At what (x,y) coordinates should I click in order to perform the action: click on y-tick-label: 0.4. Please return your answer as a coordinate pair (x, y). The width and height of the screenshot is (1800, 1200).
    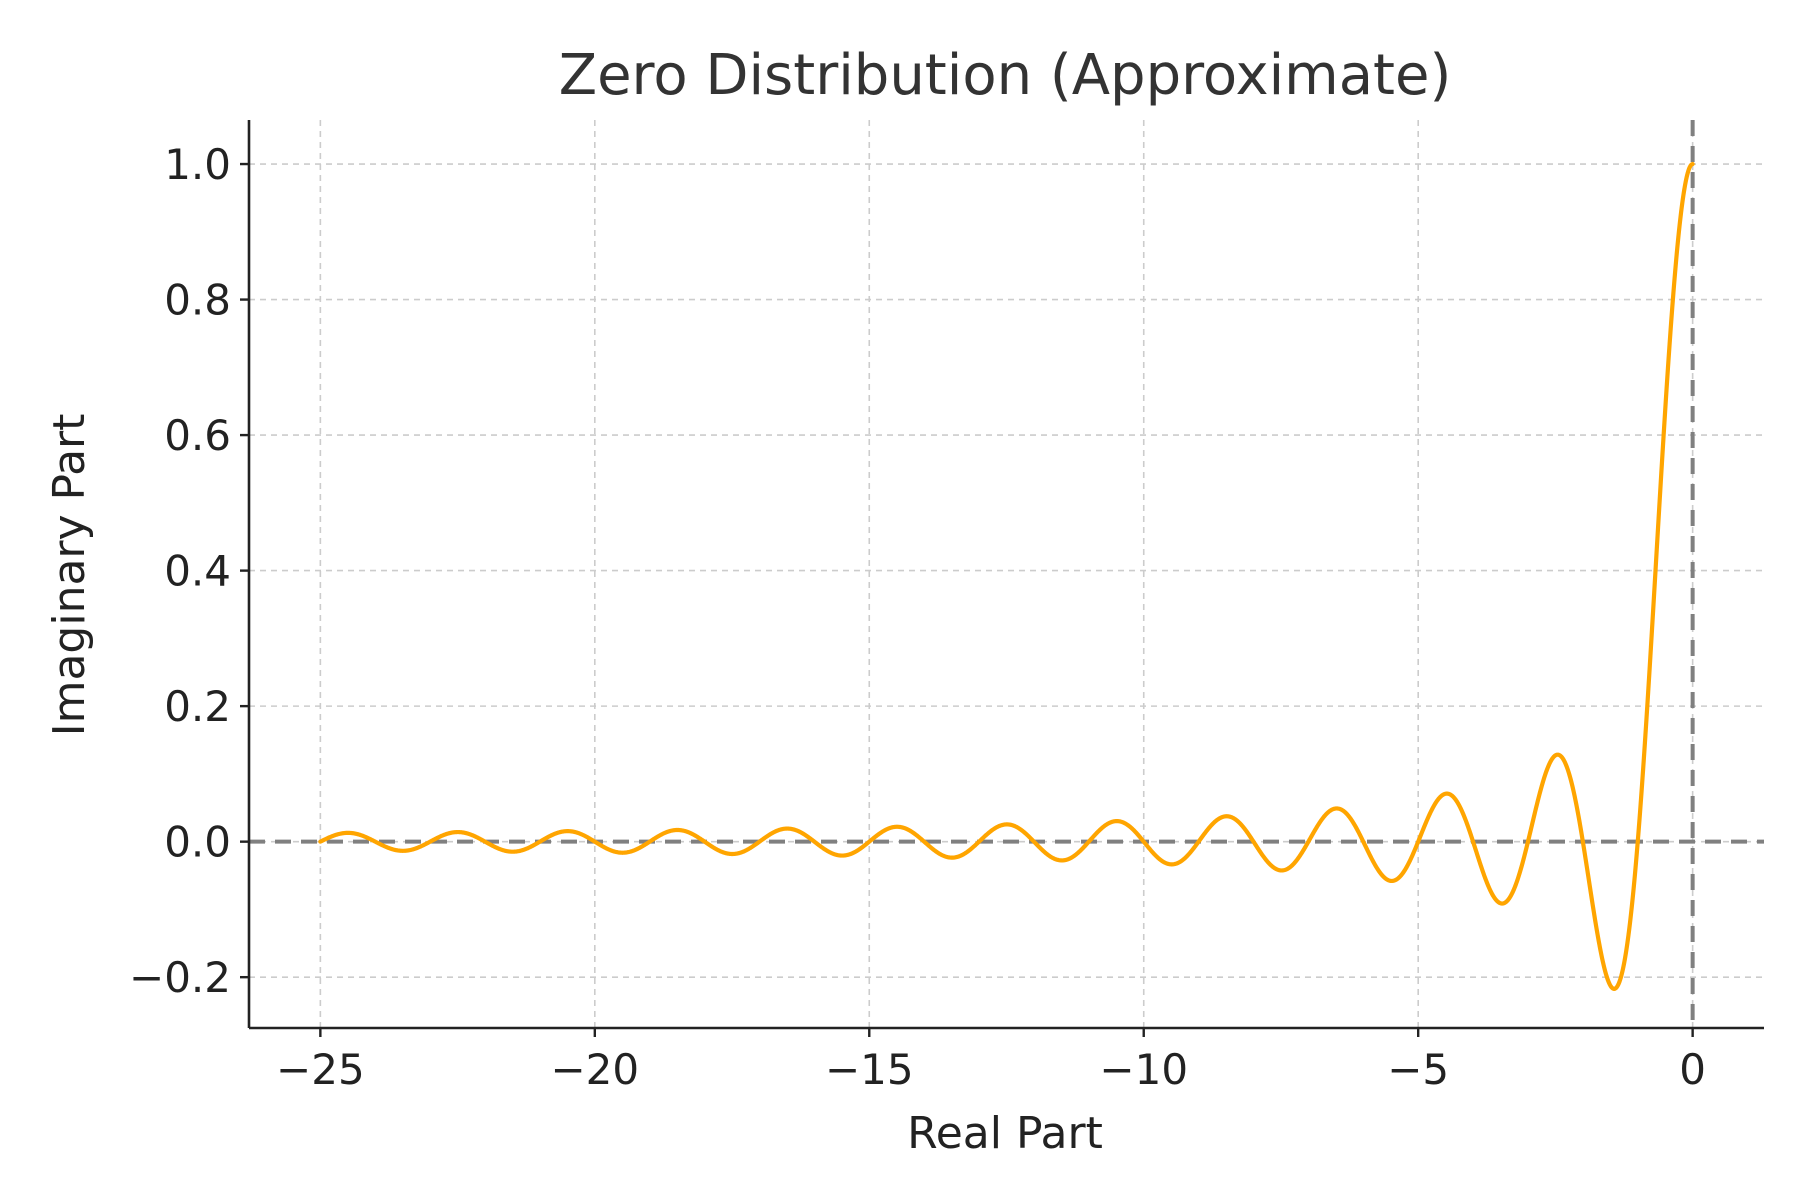
    Looking at the image, I should click on (197, 571).